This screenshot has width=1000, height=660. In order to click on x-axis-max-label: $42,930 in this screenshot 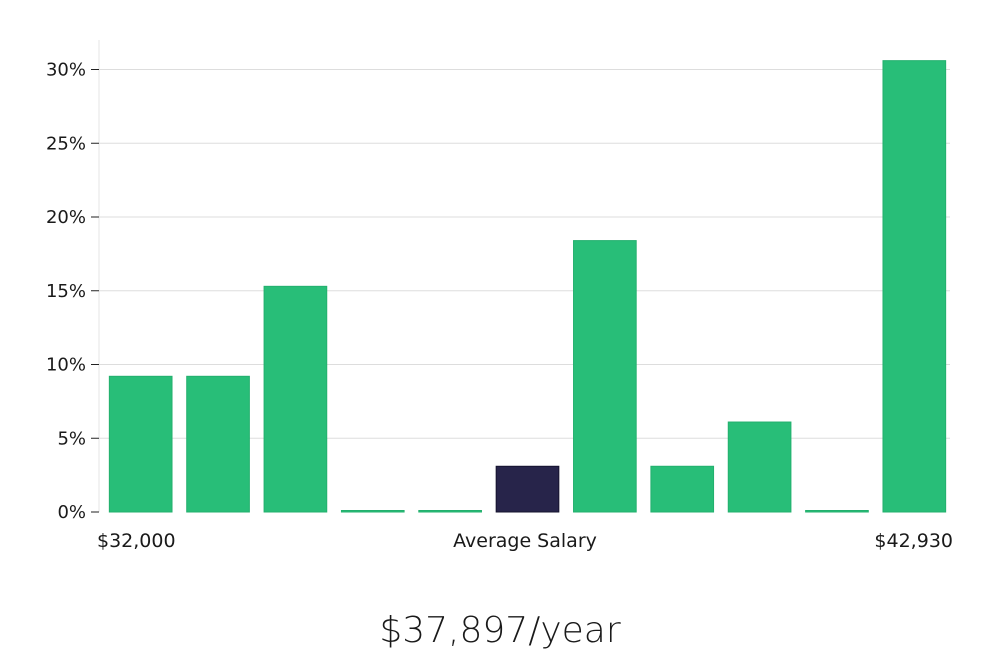, I will do `click(913, 541)`.